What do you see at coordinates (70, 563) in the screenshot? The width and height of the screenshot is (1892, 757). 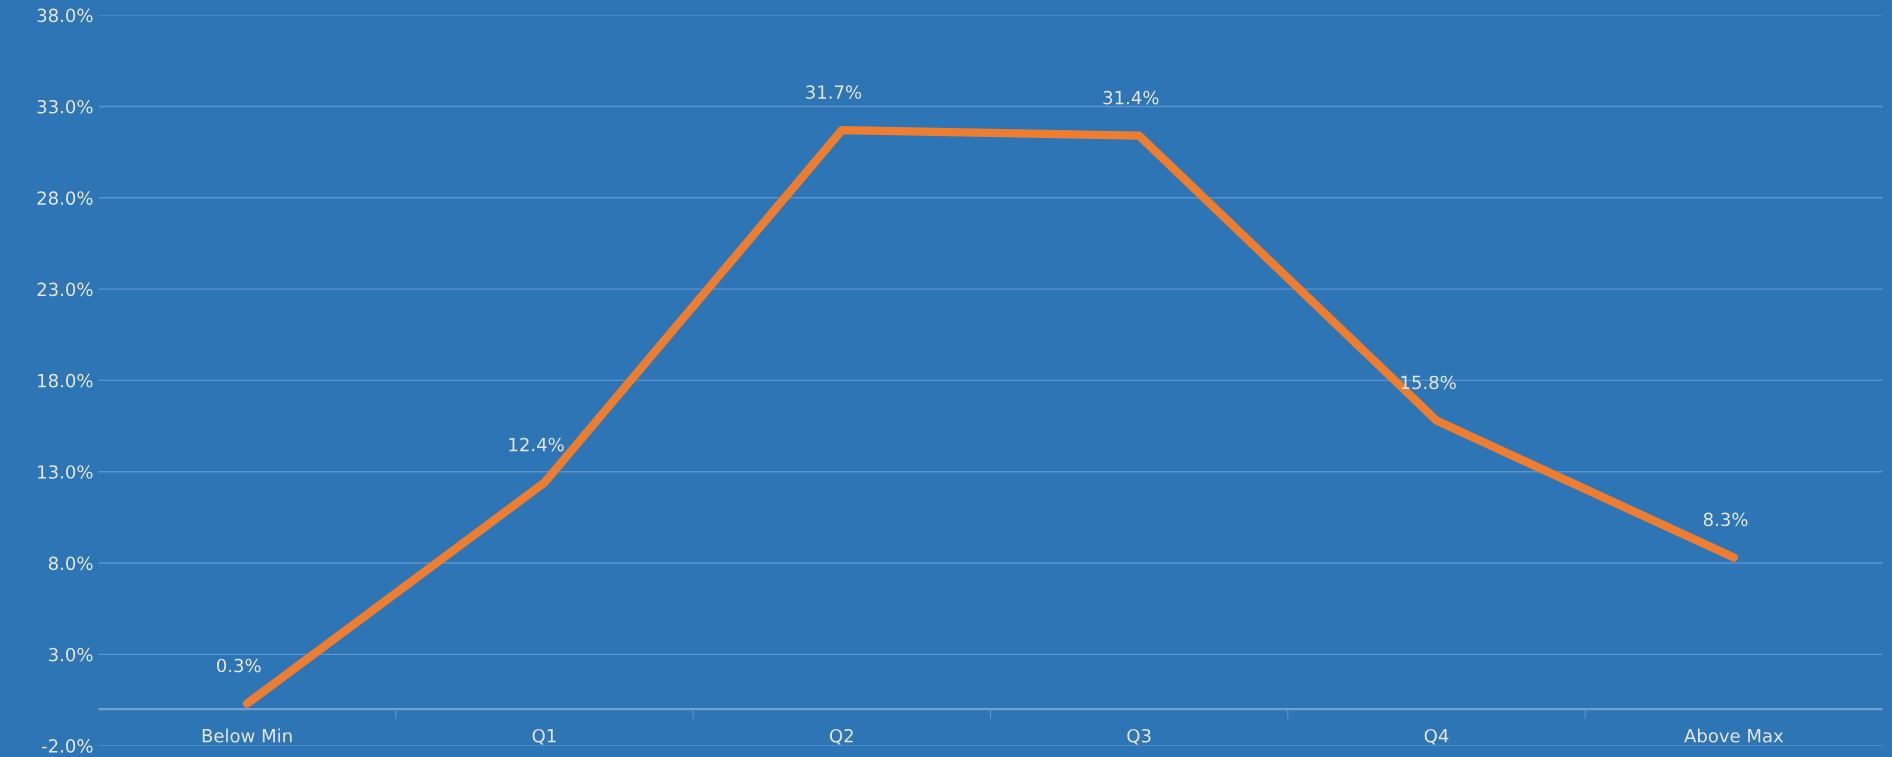 I see `y-tick-label: 8.0%` at bounding box center [70, 563].